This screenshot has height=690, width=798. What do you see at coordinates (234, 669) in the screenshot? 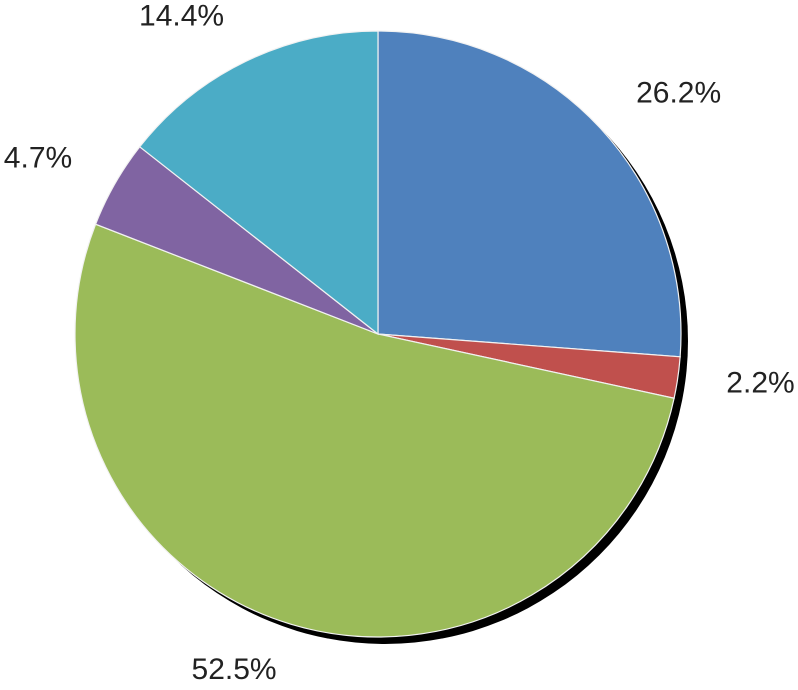
I see `pie-data-label-3: 52.5%` at bounding box center [234, 669].